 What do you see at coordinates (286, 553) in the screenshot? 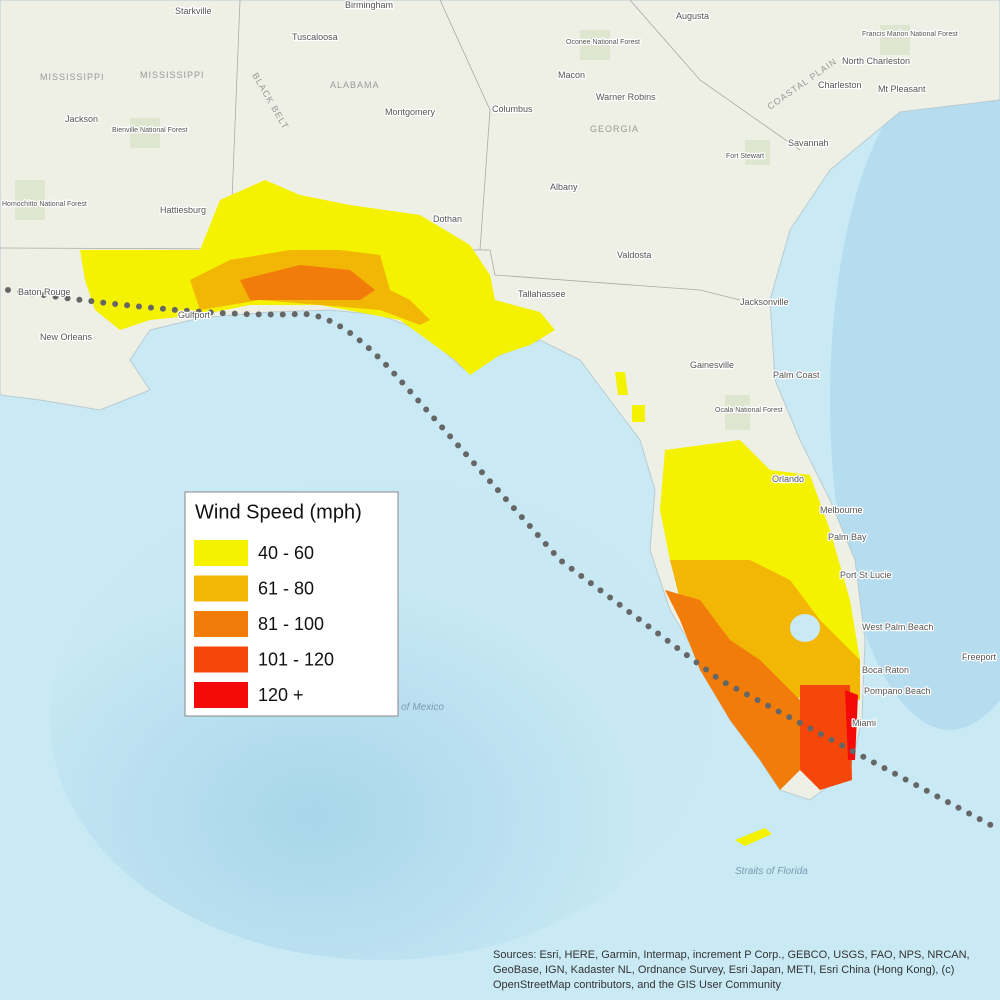
I see `legend-label: 40 - 60` at bounding box center [286, 553].